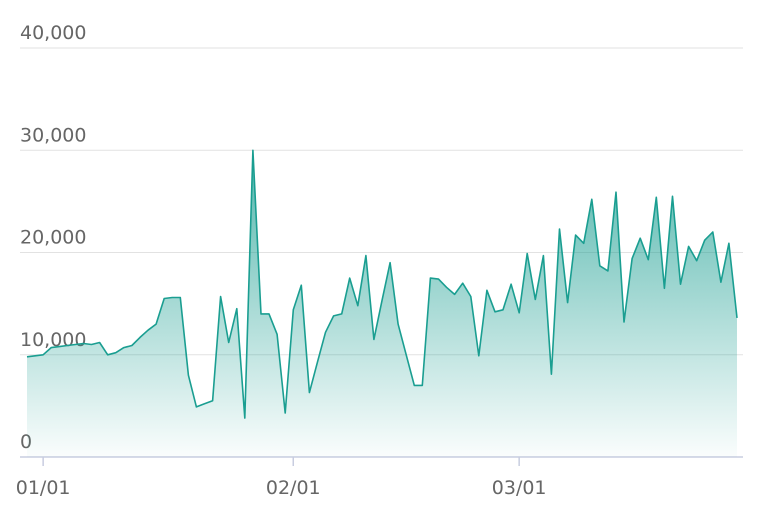  I want to click on x-tick-label: 02/01, so click(293, 488).